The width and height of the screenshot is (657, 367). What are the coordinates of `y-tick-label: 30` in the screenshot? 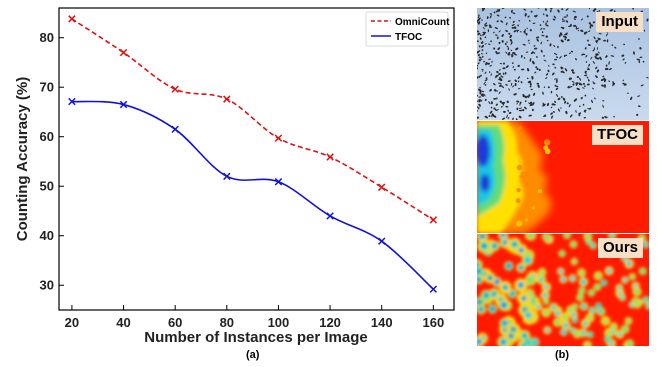 It's located at (47, 285).